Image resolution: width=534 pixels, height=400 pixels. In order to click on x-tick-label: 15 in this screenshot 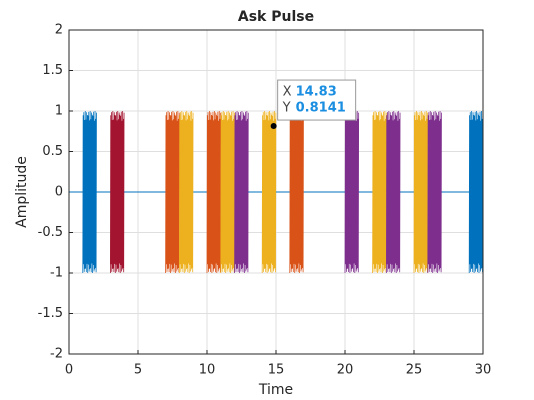, I will do `click(276, 370)`.